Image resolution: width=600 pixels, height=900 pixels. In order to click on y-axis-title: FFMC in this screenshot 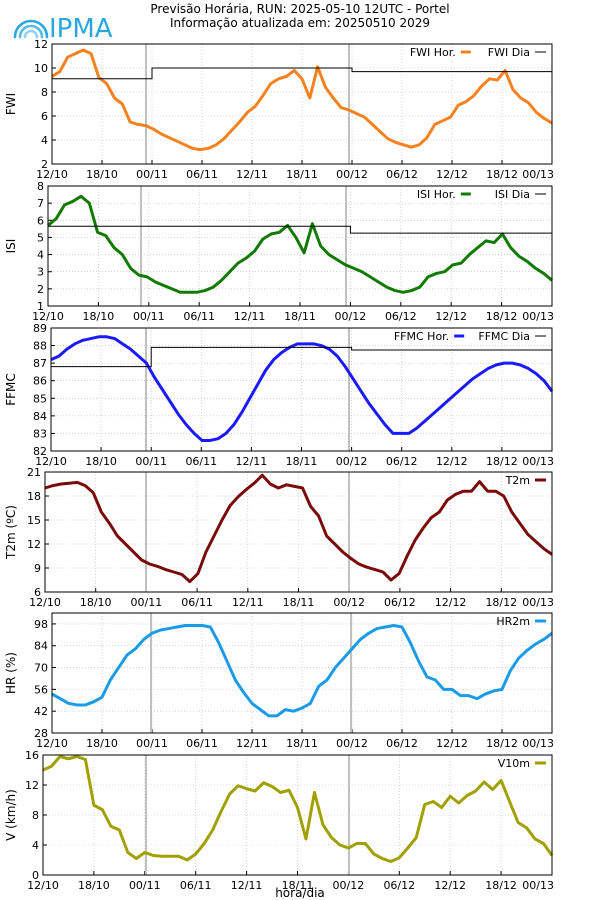, I will do `click(11, 389)`.